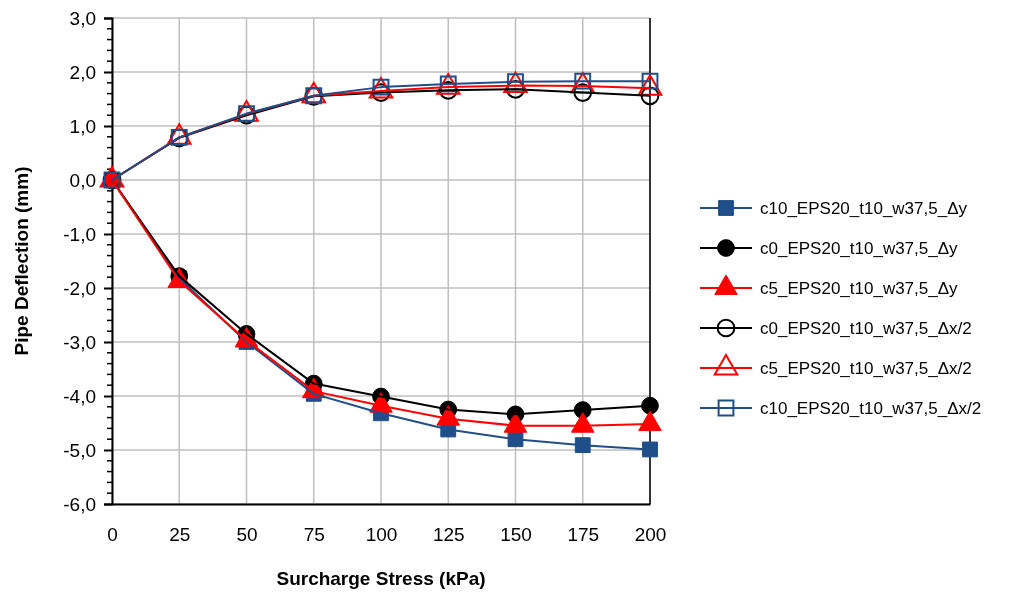  What do you see at coordinates (381, 535) in the screenshot?
I see `x-tick-label: 100` at bounding box center [381, 535].